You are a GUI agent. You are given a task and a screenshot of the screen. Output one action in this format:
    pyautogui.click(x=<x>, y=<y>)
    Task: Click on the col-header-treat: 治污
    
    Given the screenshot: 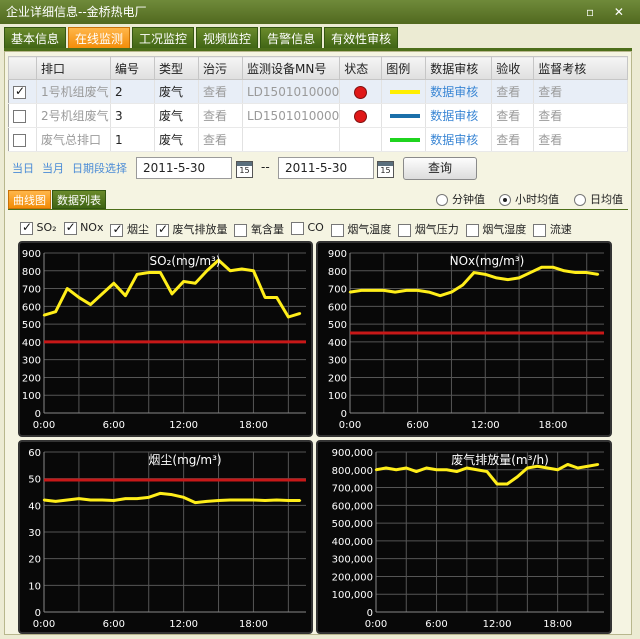 What is the action you would take?
    pyautogui.click(x=220, y=68)
    